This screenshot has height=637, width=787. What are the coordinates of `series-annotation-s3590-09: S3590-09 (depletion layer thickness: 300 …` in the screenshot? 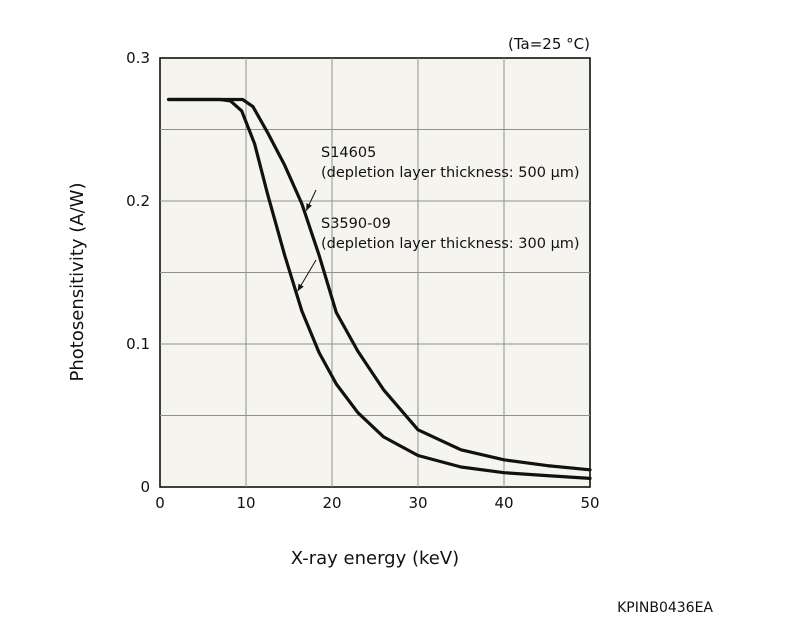 It's located at (450, 234).